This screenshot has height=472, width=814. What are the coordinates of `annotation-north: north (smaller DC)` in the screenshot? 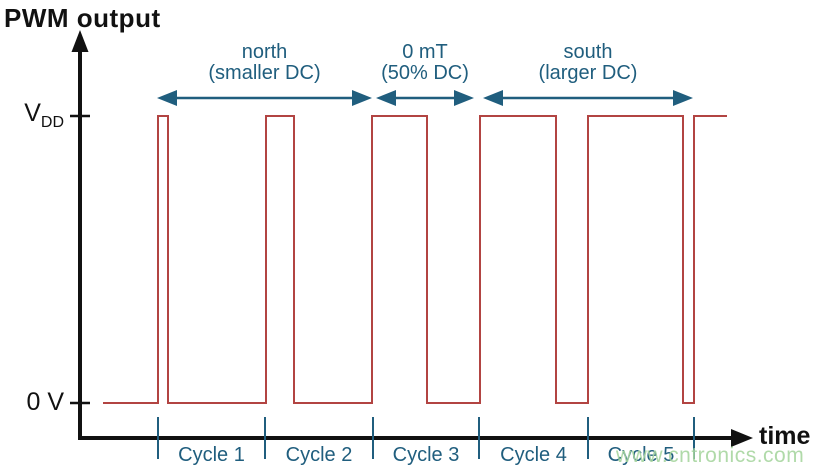 It's located at (265, 63).